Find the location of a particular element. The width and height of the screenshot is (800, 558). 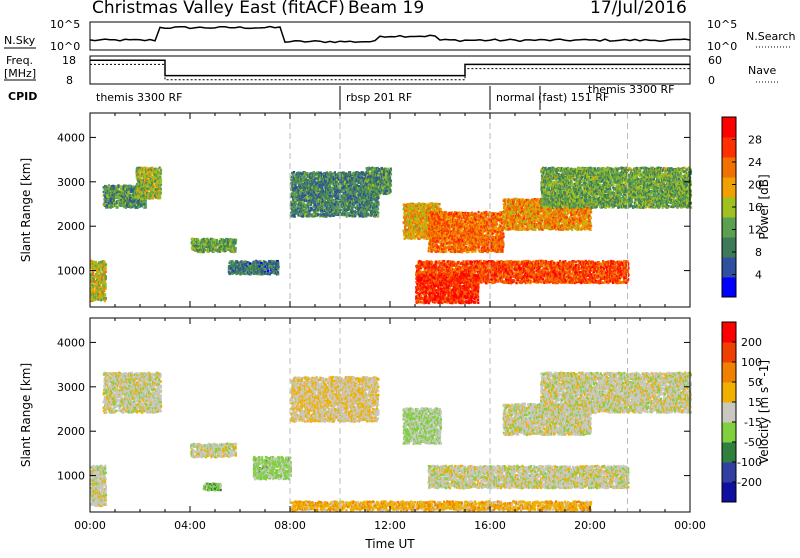

cpid-label: CPID is located at coordinates (22, 96).